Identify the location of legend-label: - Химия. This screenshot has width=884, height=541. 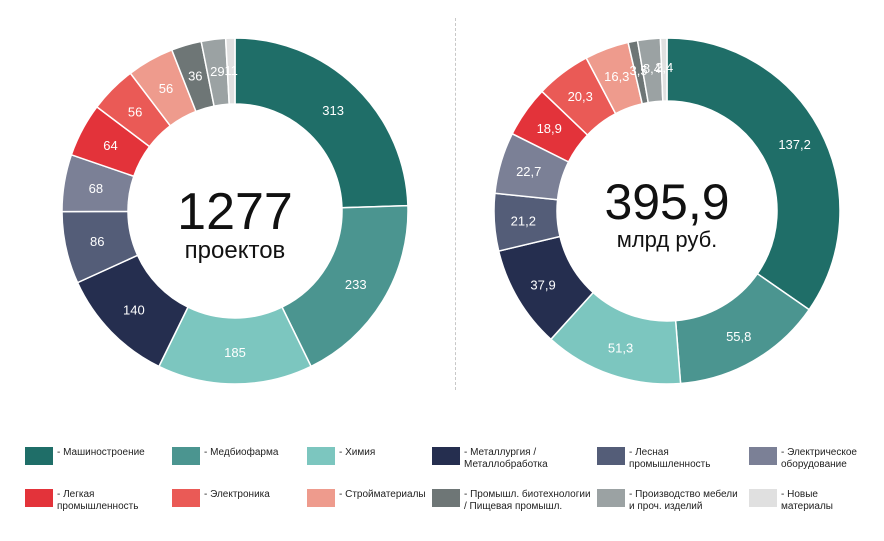
(357, 452).